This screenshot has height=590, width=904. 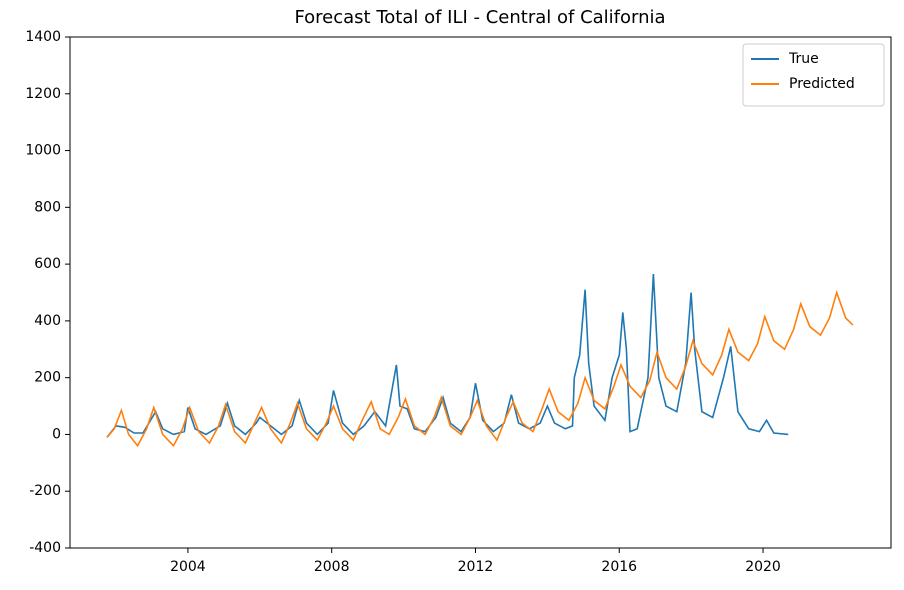 I want to click on y-tick-label: 800, so click(x=47, y=207).